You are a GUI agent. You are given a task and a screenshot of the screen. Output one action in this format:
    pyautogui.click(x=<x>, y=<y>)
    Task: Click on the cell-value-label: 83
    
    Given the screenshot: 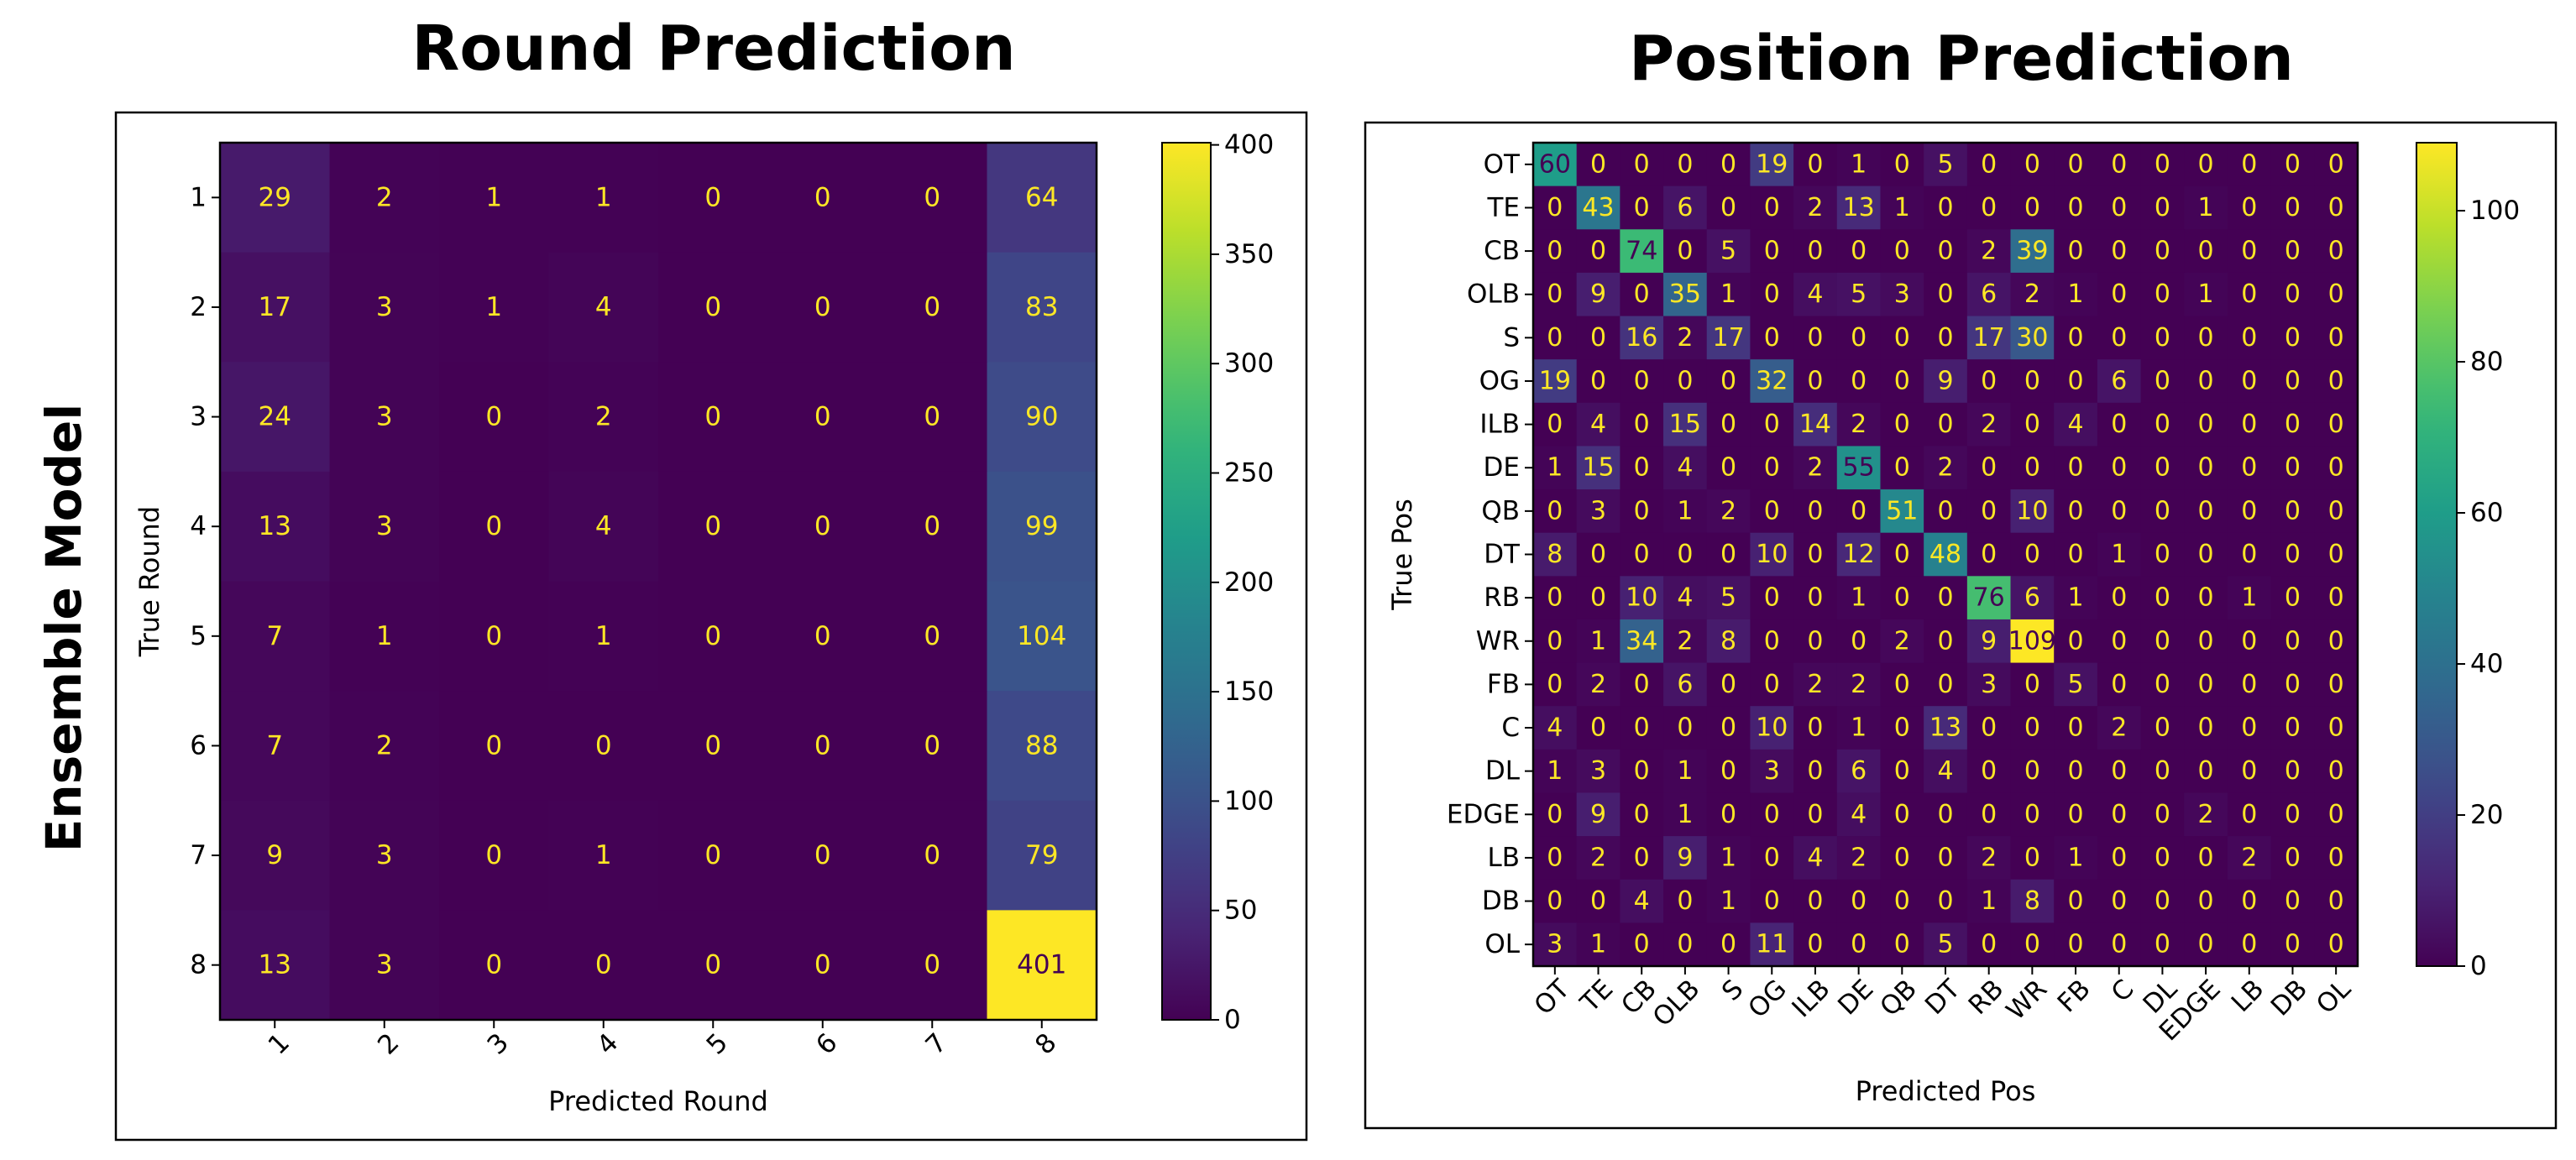 What is the action you would take?
    pyautogui.click(x=1041, y=307)
    